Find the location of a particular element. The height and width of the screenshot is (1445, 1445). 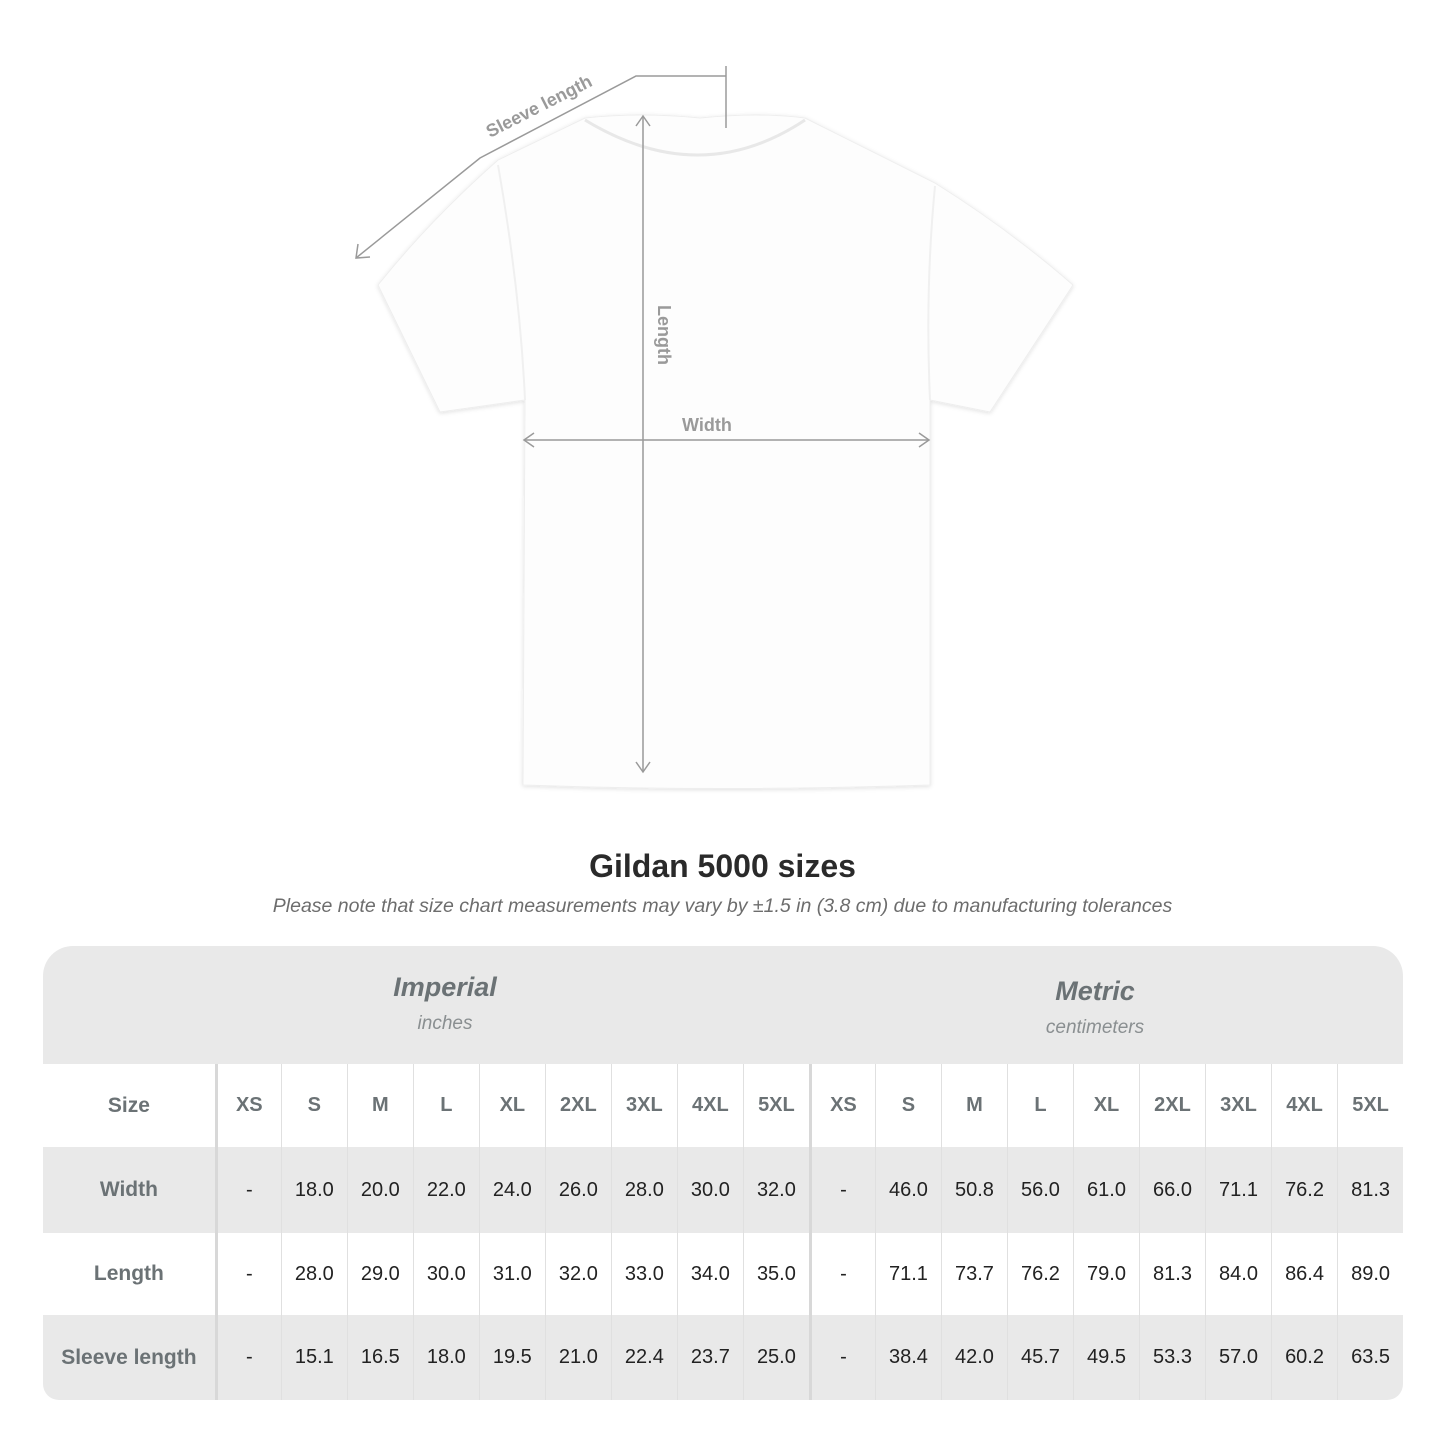

imperial-value: 34.0 is located at coordinates (709, 1274).